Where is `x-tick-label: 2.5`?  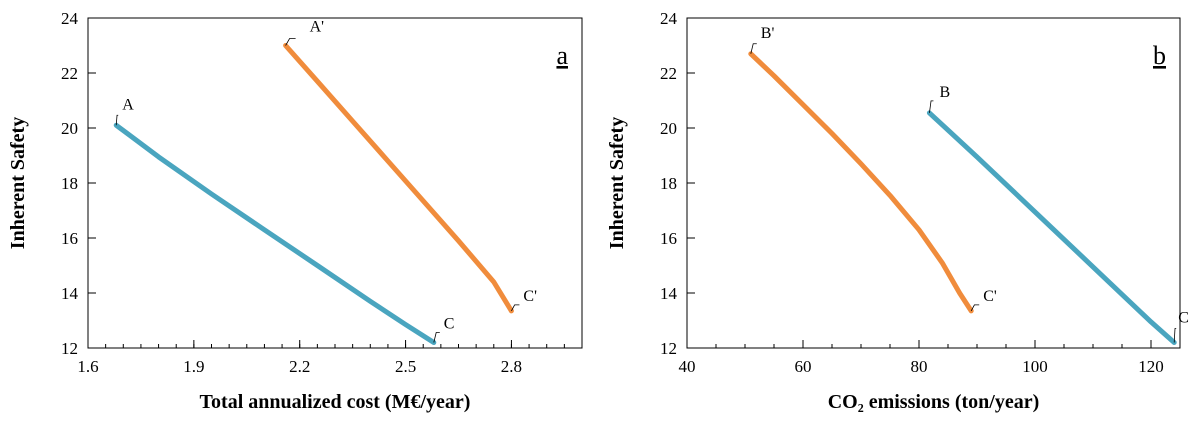
x-tick-label: 2.5 is located at coordinates (405, 366).